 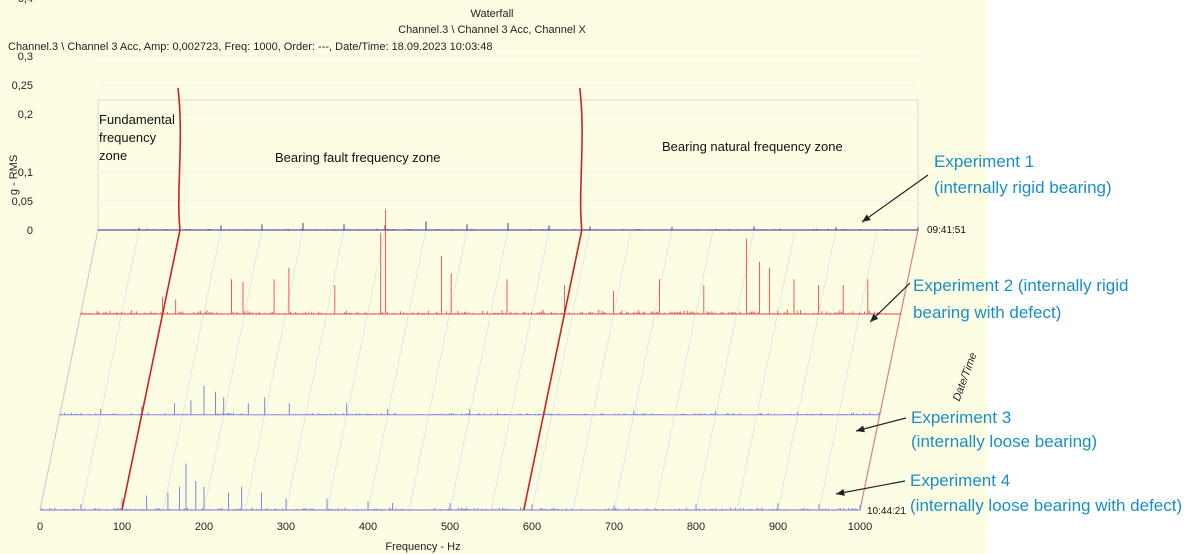 I want to click on timestamp-last: 10:44:21, so click(x=886, y=511).